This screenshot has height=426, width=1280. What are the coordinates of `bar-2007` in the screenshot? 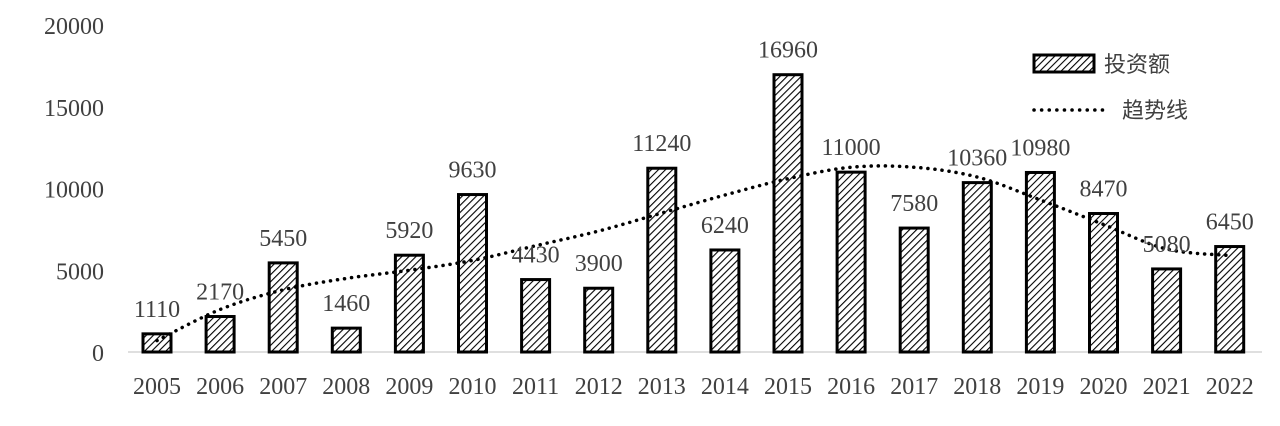 It's located at (283, 307).